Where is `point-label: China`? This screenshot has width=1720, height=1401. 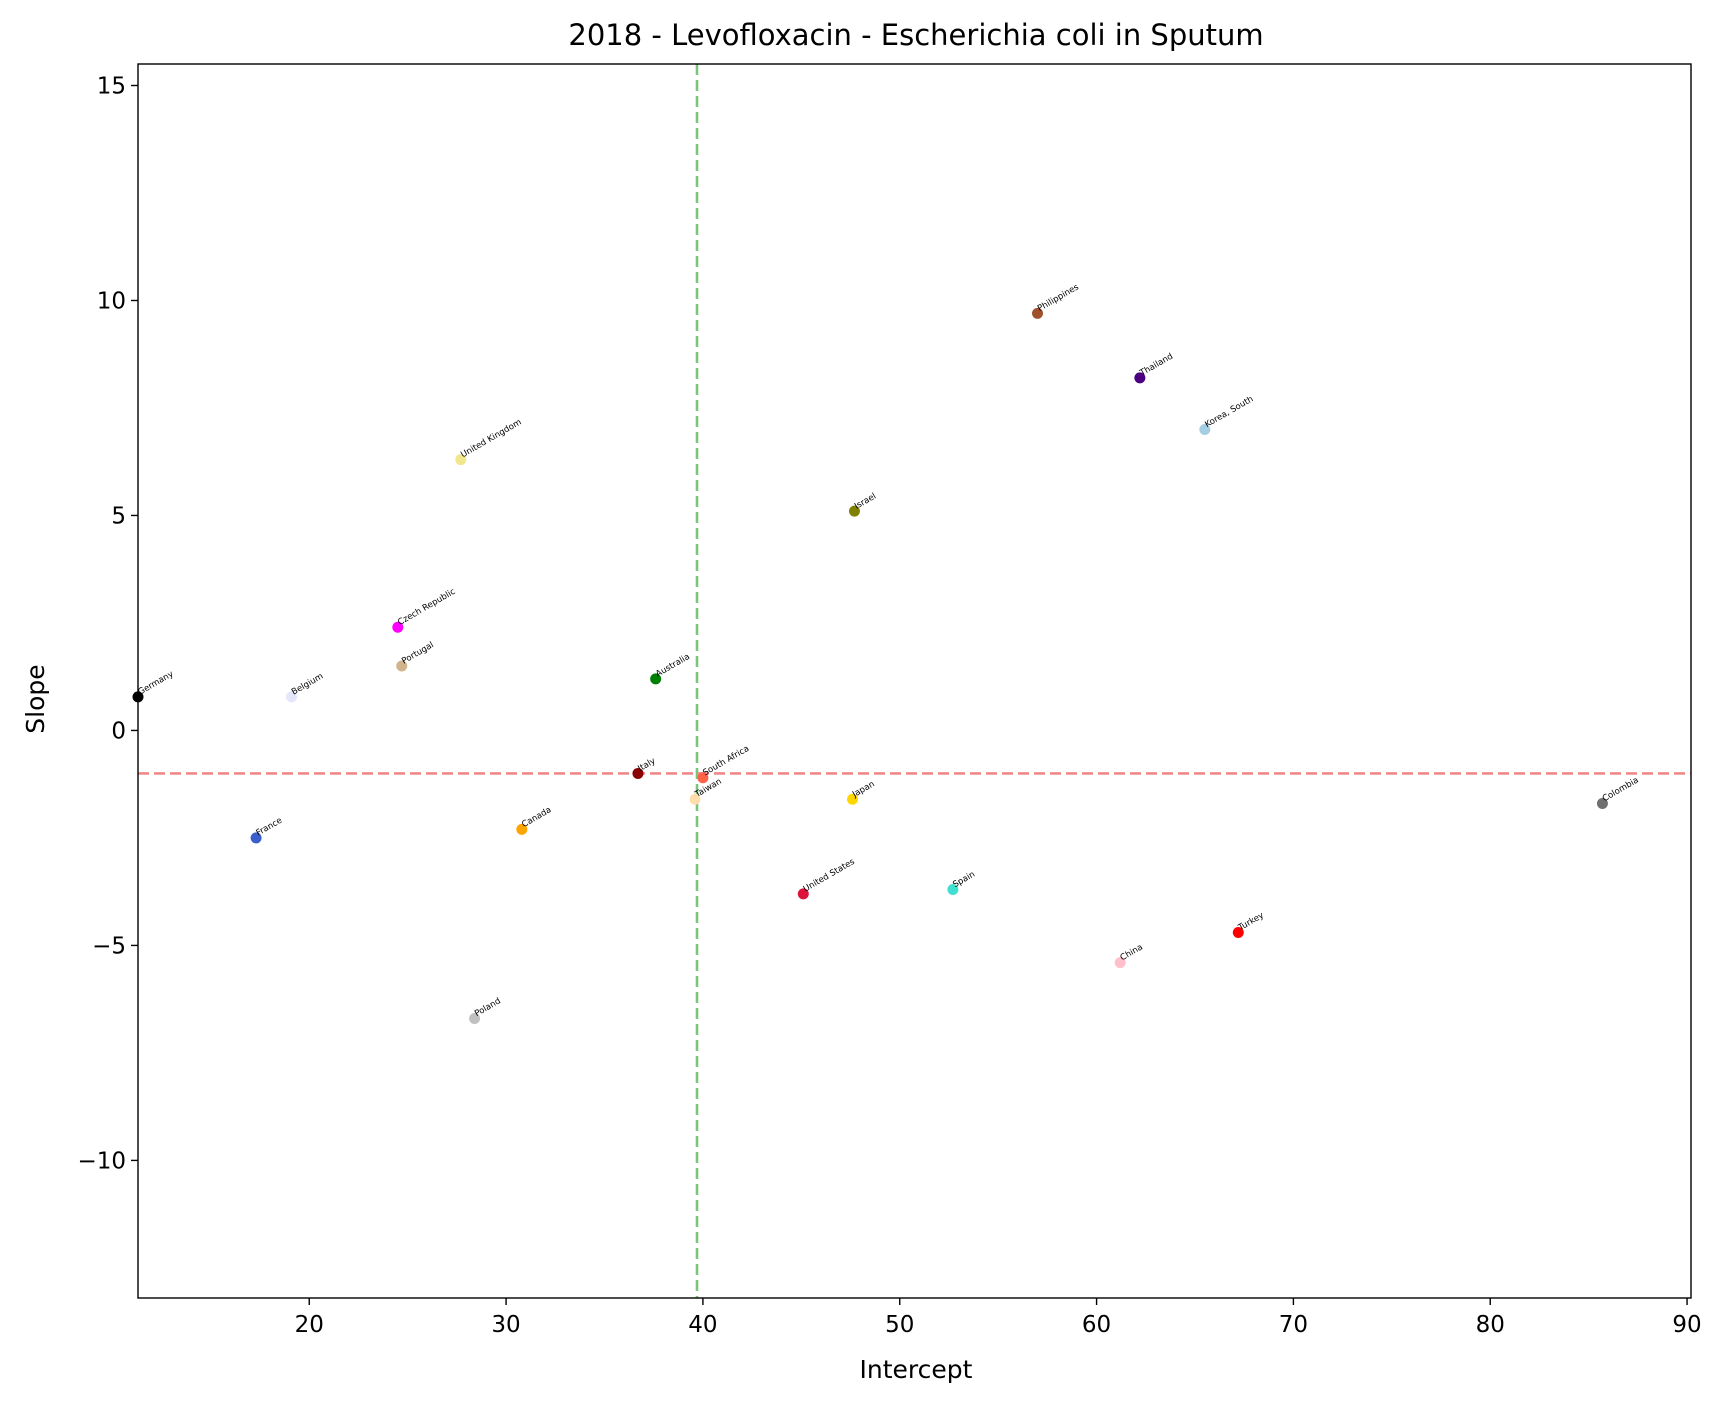
point-label: China is located at coordinates (1132, 952).